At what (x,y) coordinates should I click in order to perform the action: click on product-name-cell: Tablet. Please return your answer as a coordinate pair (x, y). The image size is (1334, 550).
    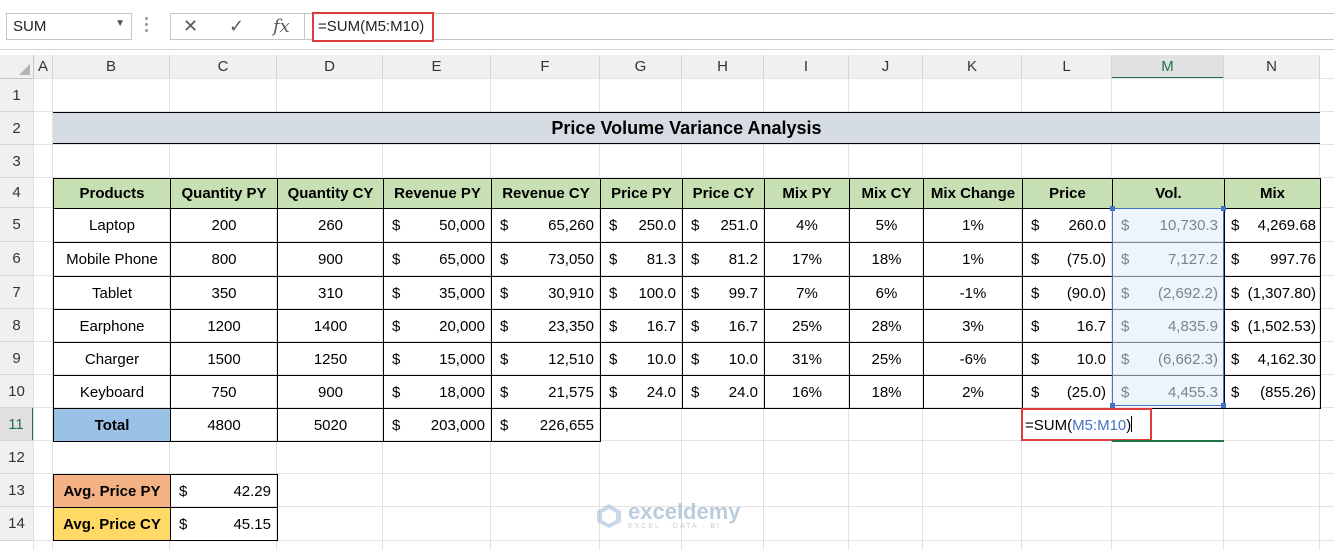
    Looking at the image, I should click on (112, 293).